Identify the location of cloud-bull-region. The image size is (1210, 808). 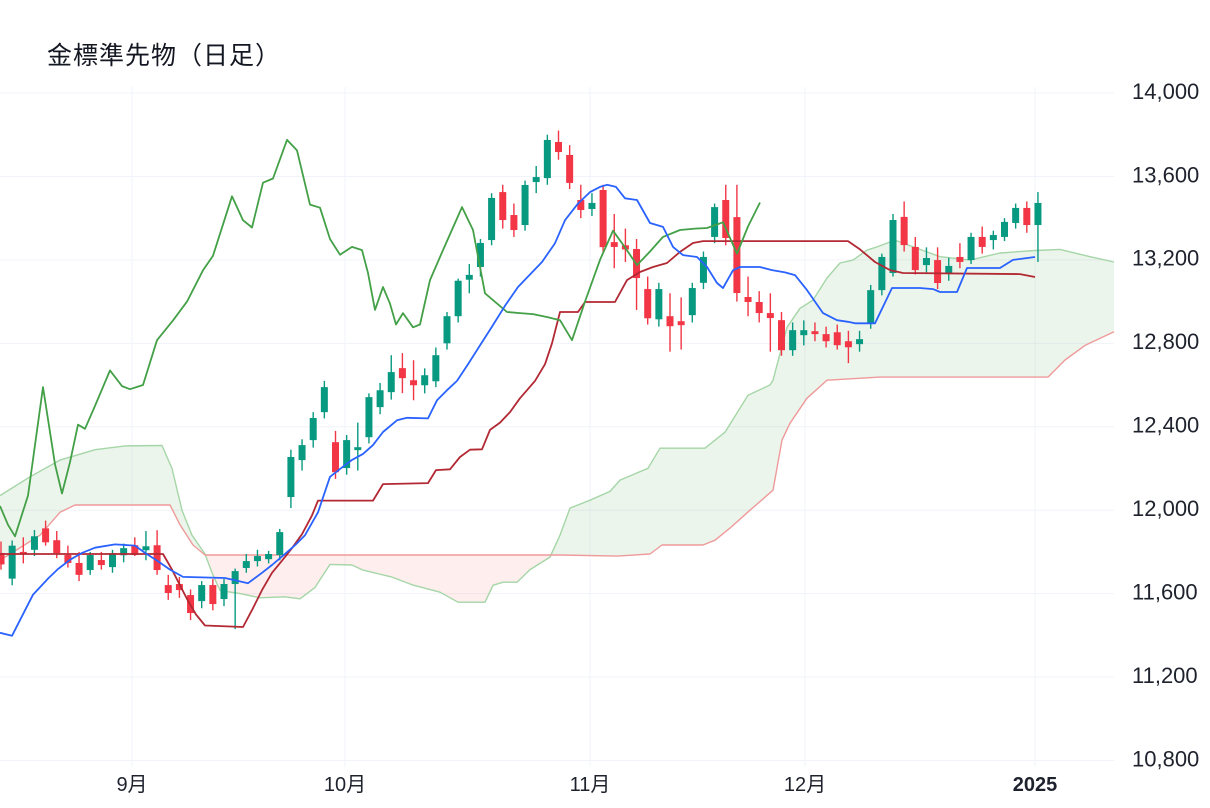
(102, 503).